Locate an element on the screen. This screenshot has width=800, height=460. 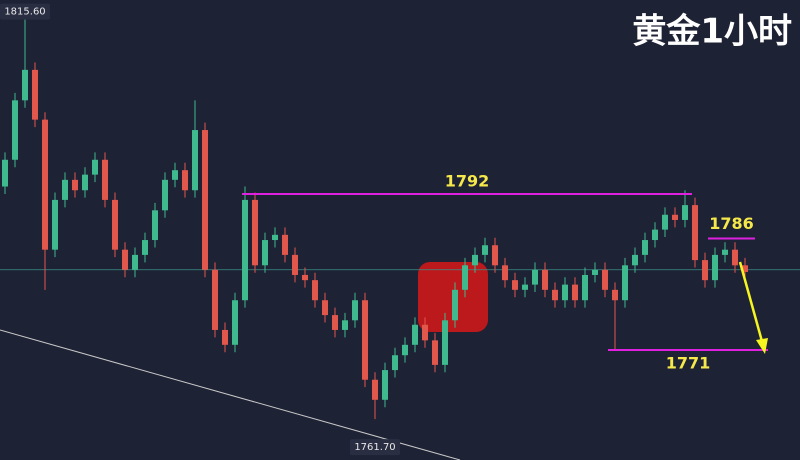
chart-title: 黄金1小时 is located at coordinates (712, 32).